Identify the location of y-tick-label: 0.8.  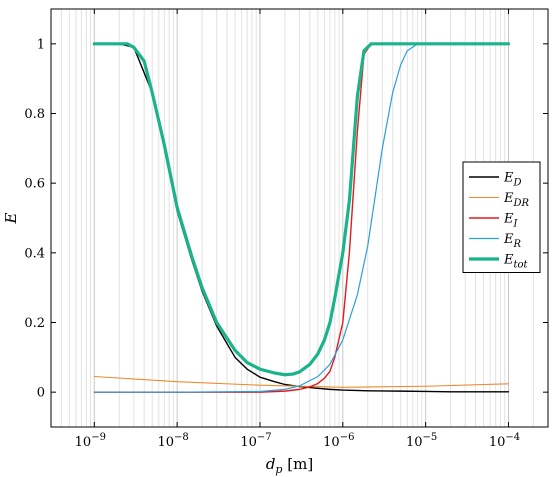
(34, 114).